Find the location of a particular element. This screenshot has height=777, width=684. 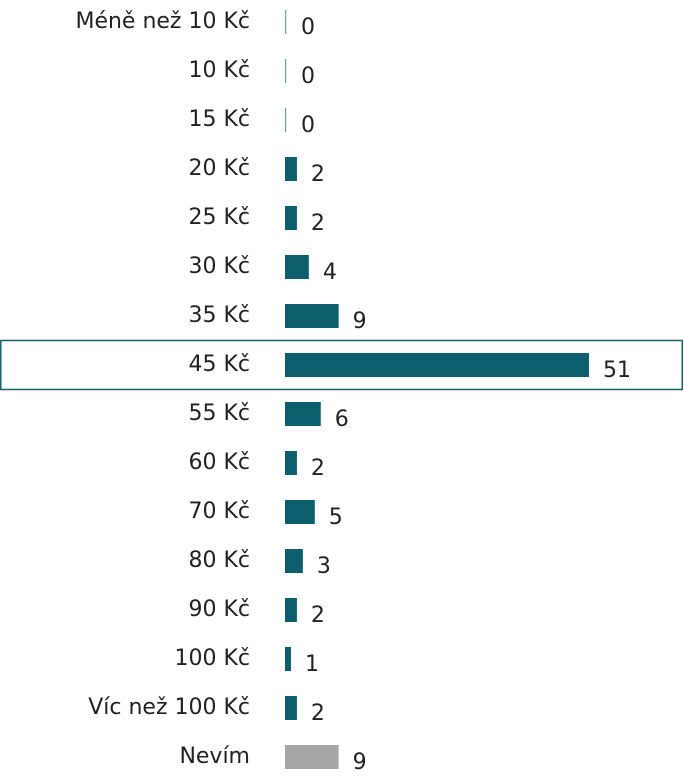

category-label: 80 Kč is located at coordinates (219, 560).